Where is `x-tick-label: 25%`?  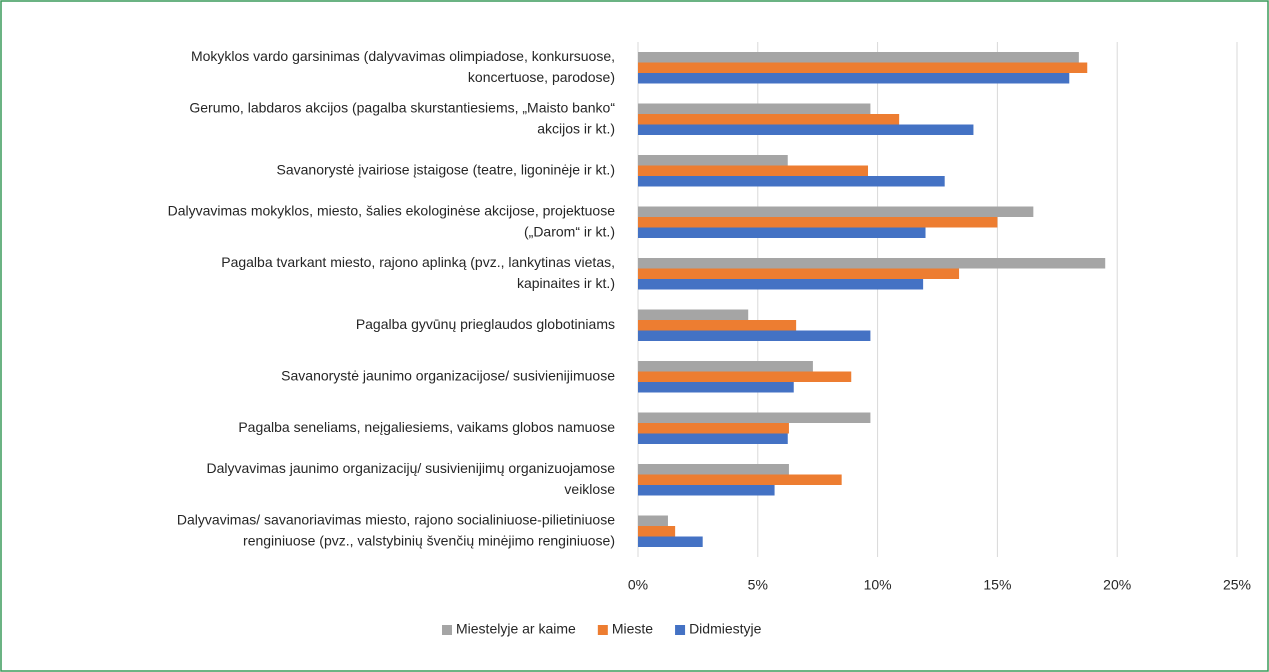
x-tick-label: 25% is located at coordinates (1237, 585).